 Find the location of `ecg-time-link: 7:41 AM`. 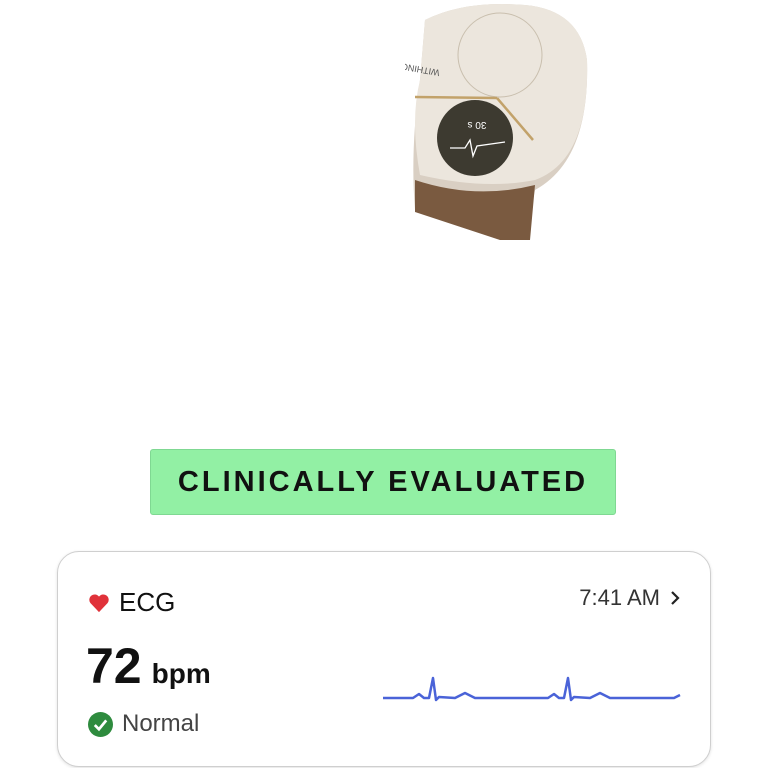

ecg-time-link: 7:41 AM is located at coordinates (629, 598).